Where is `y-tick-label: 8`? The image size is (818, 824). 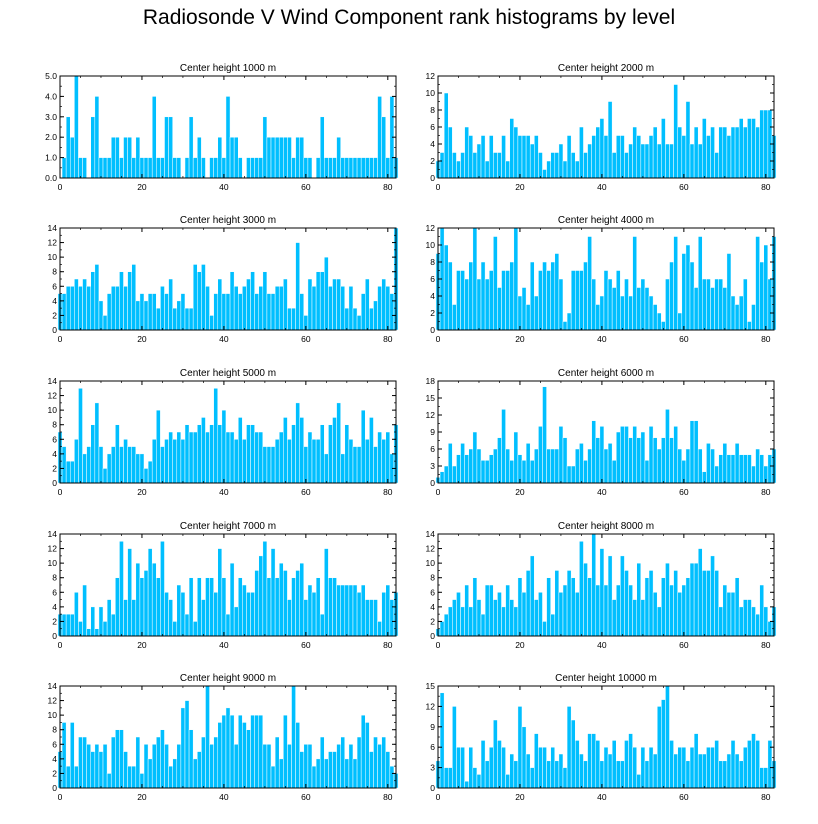 y-tick-label: 8 is located at coordinates (54, 578).